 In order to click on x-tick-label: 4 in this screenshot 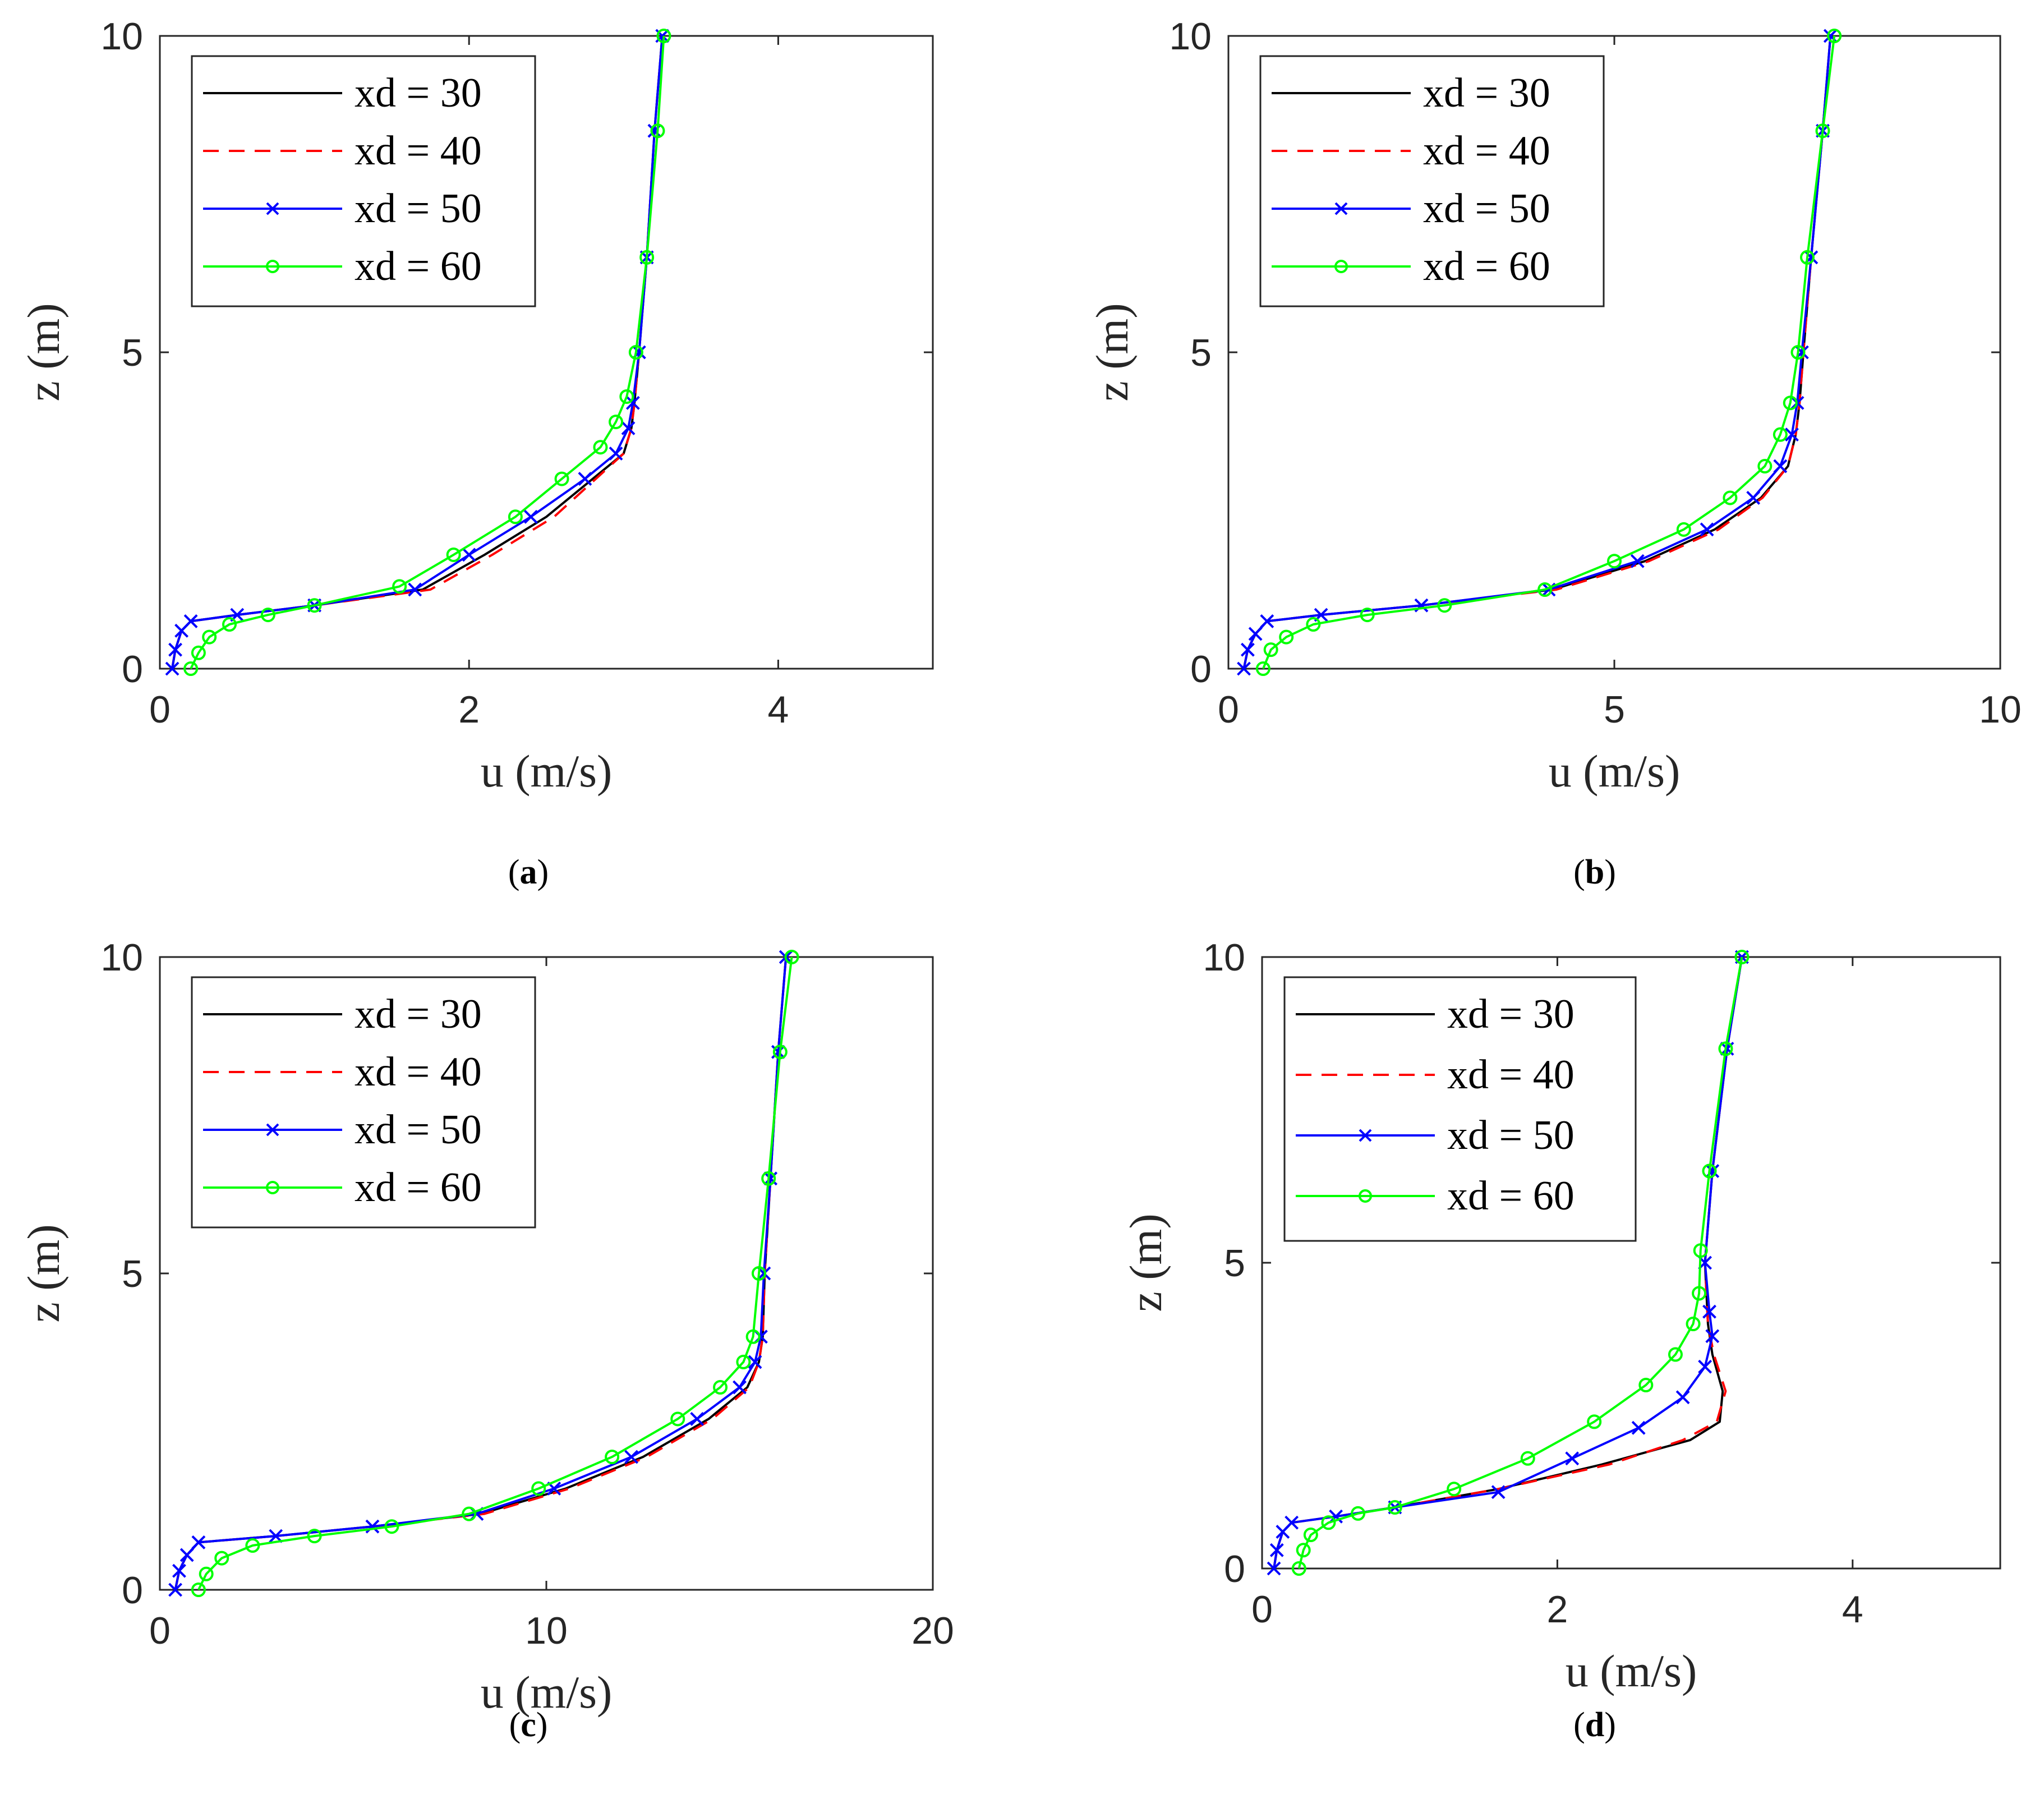, I will do `click(778, 709)`.